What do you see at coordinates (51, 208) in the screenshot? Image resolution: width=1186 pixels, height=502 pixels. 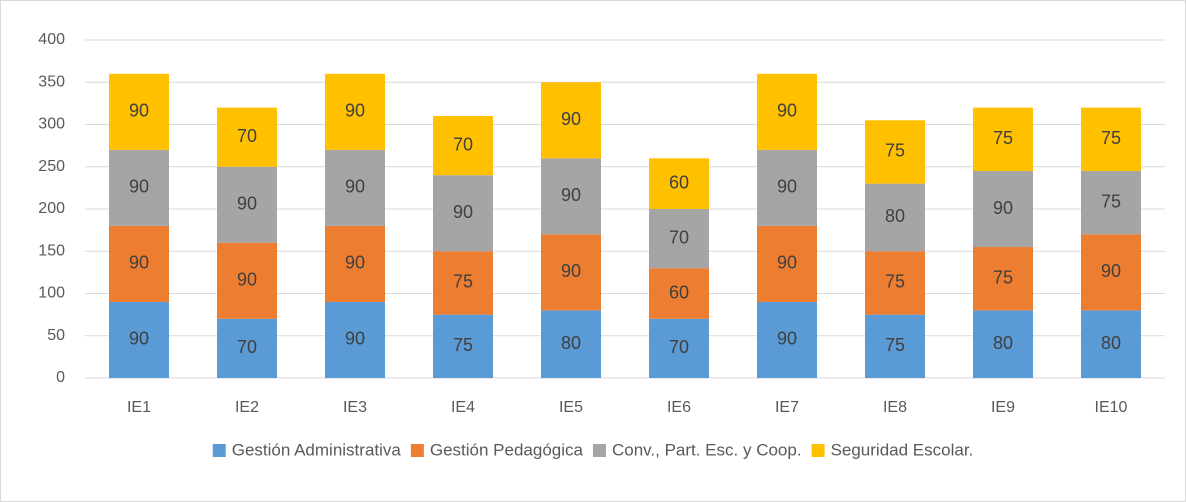 I see `y-tick-label: 200` at bounding box center [51, 208].